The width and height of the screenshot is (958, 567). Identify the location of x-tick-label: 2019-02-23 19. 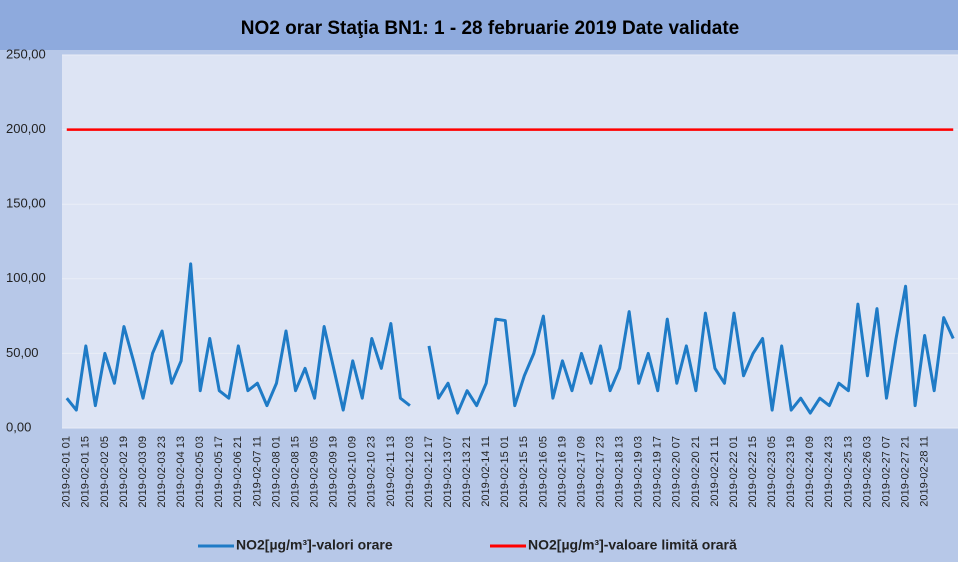
(791, 472).